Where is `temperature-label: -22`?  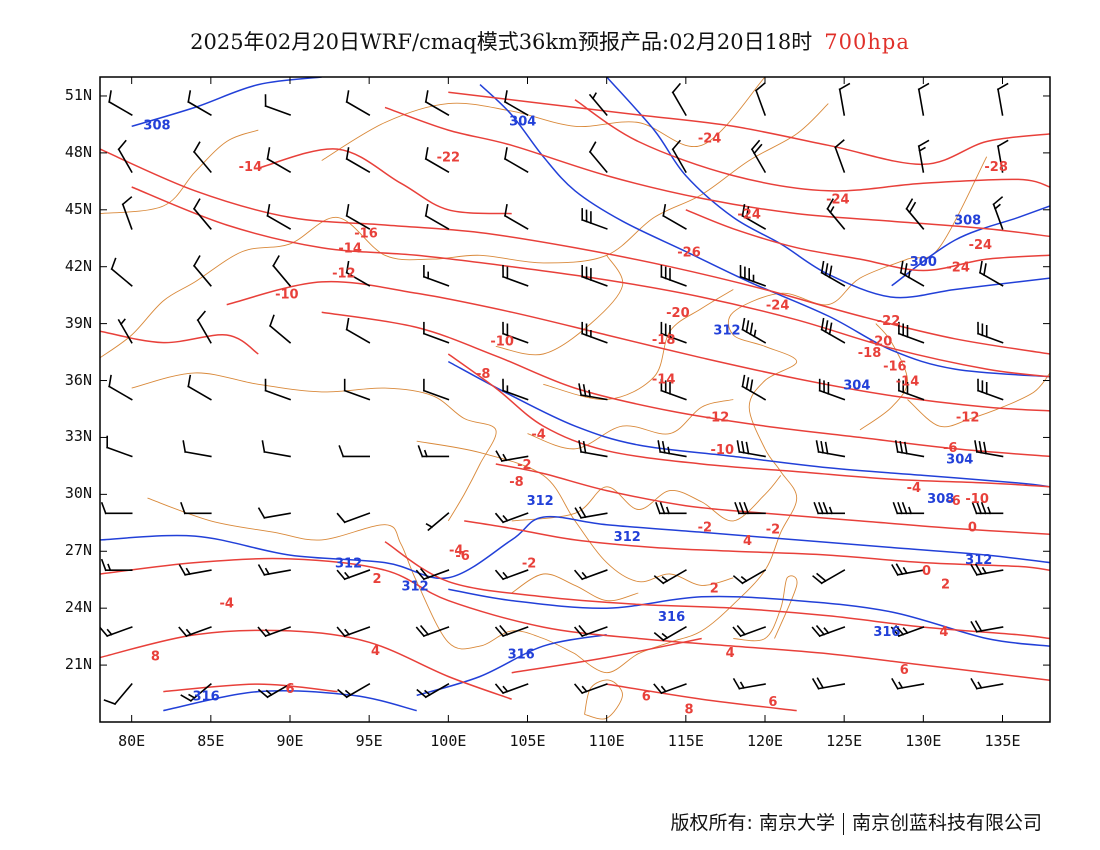
temperature-label: -22 is located at coordinates (889, 321).